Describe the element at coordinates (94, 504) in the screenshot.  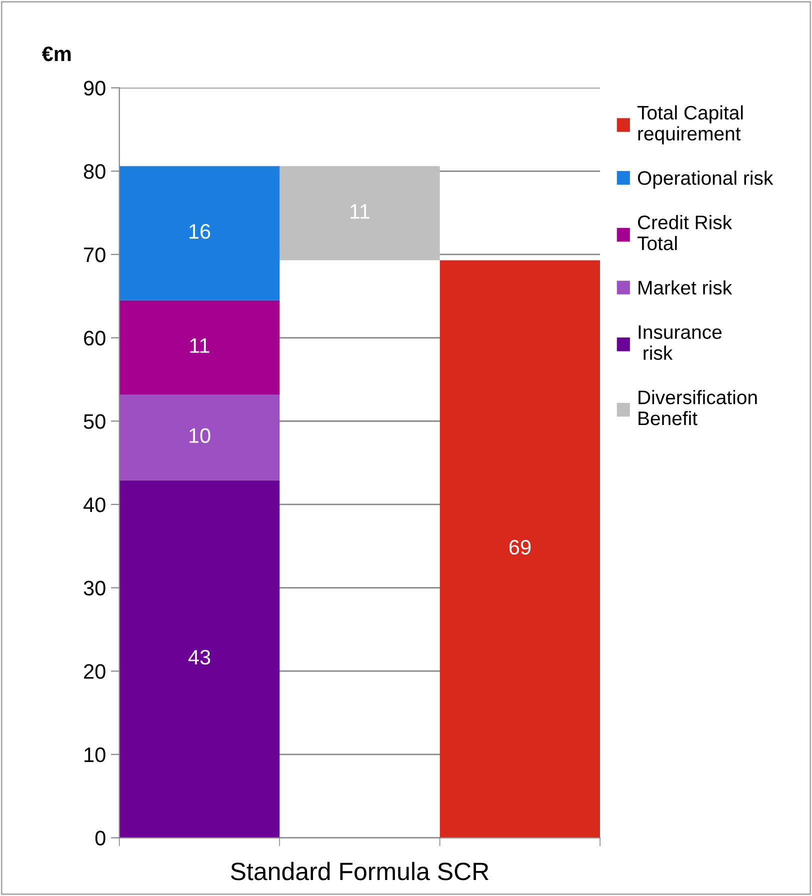
I see `y-tick-label: 40` at that location.